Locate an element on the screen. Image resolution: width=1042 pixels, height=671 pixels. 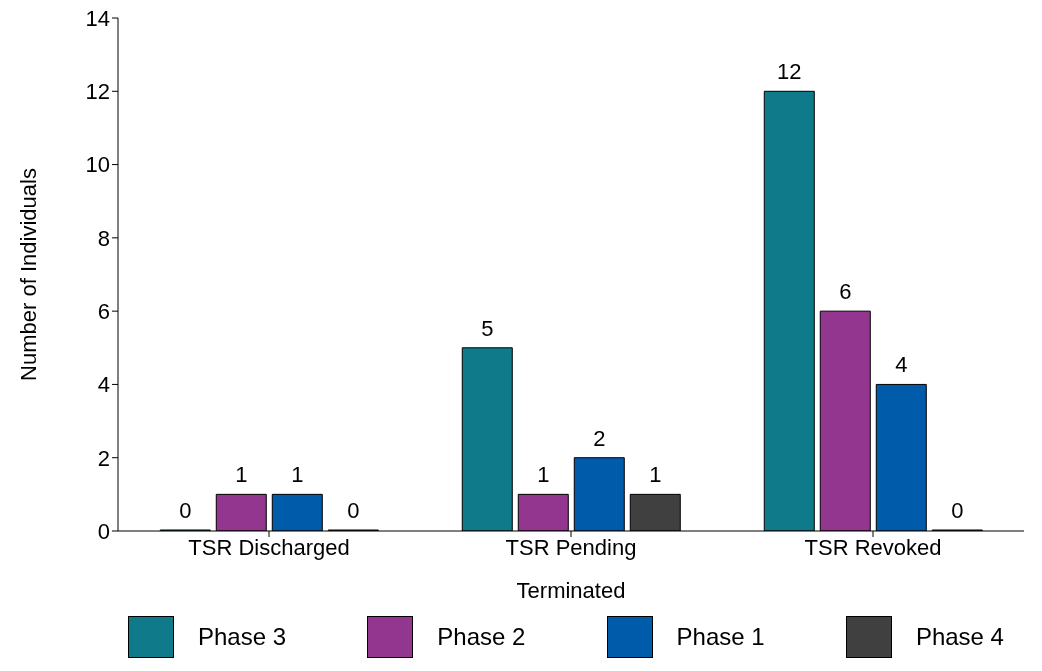
x-tick-label: TSR Discharged is located at coordinates (269, 547).